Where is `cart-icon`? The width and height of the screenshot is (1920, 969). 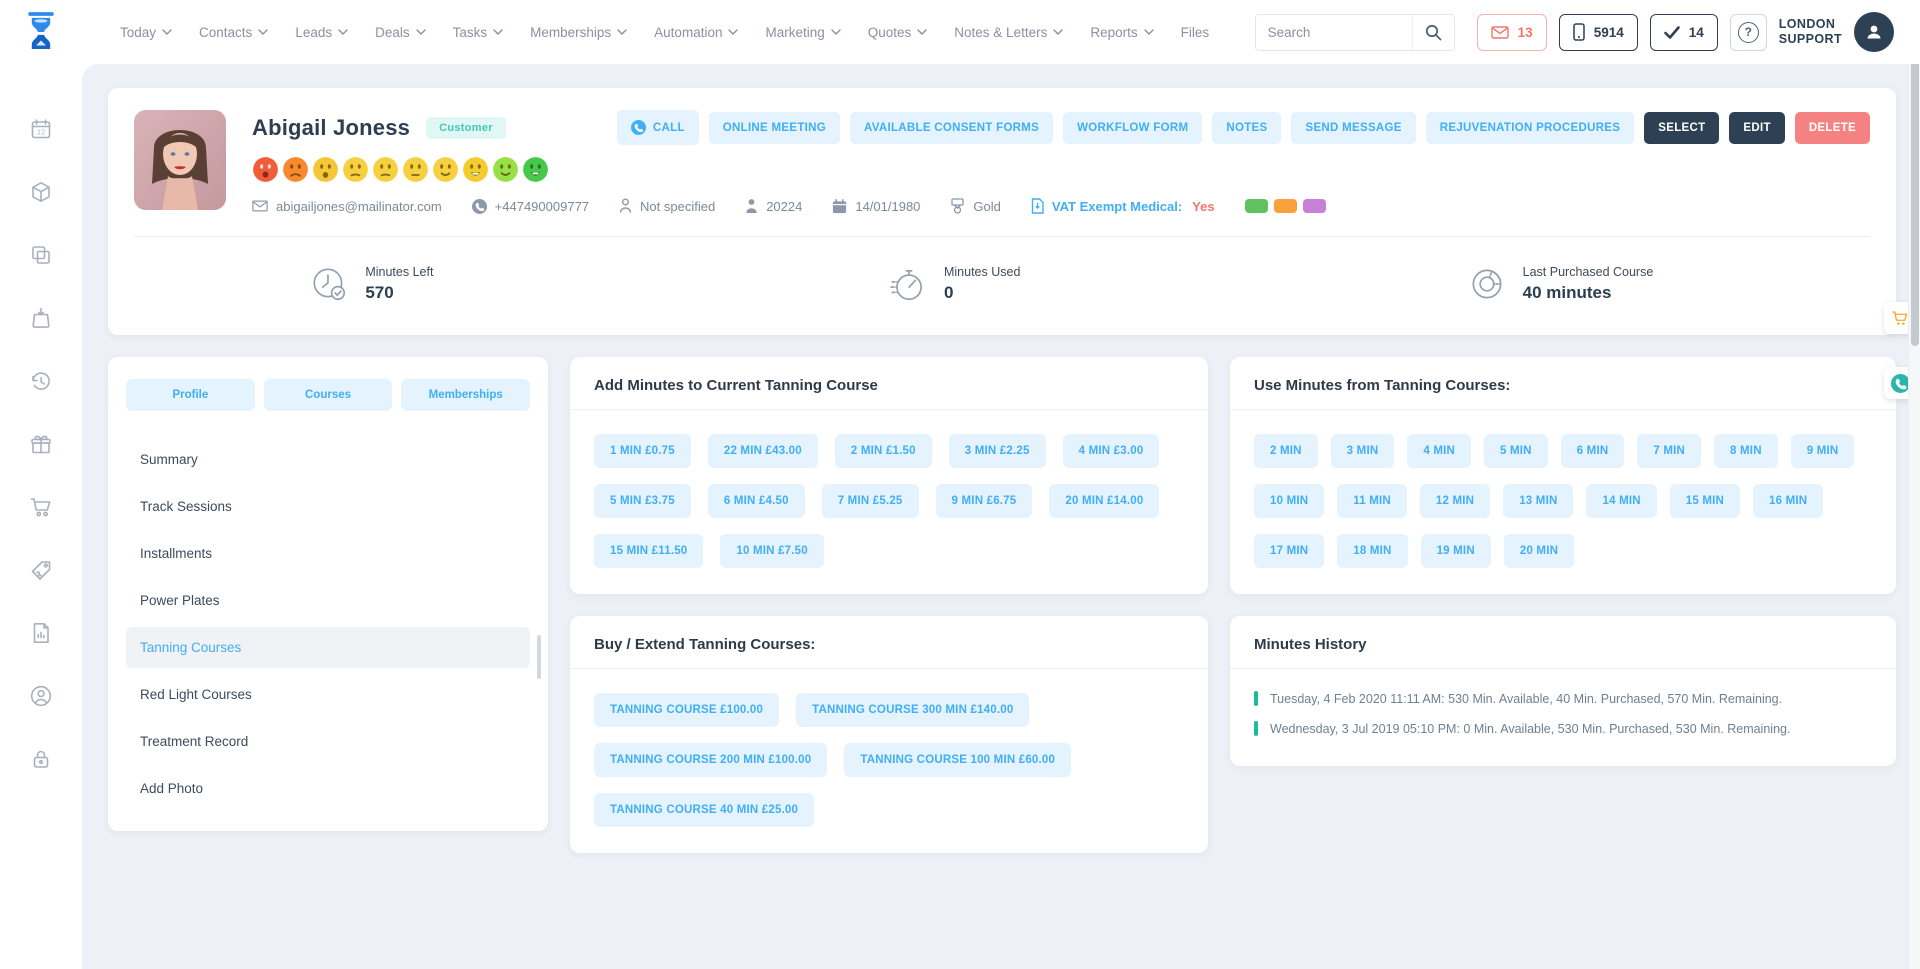
cart-icon is located at coordinates (41, 507).